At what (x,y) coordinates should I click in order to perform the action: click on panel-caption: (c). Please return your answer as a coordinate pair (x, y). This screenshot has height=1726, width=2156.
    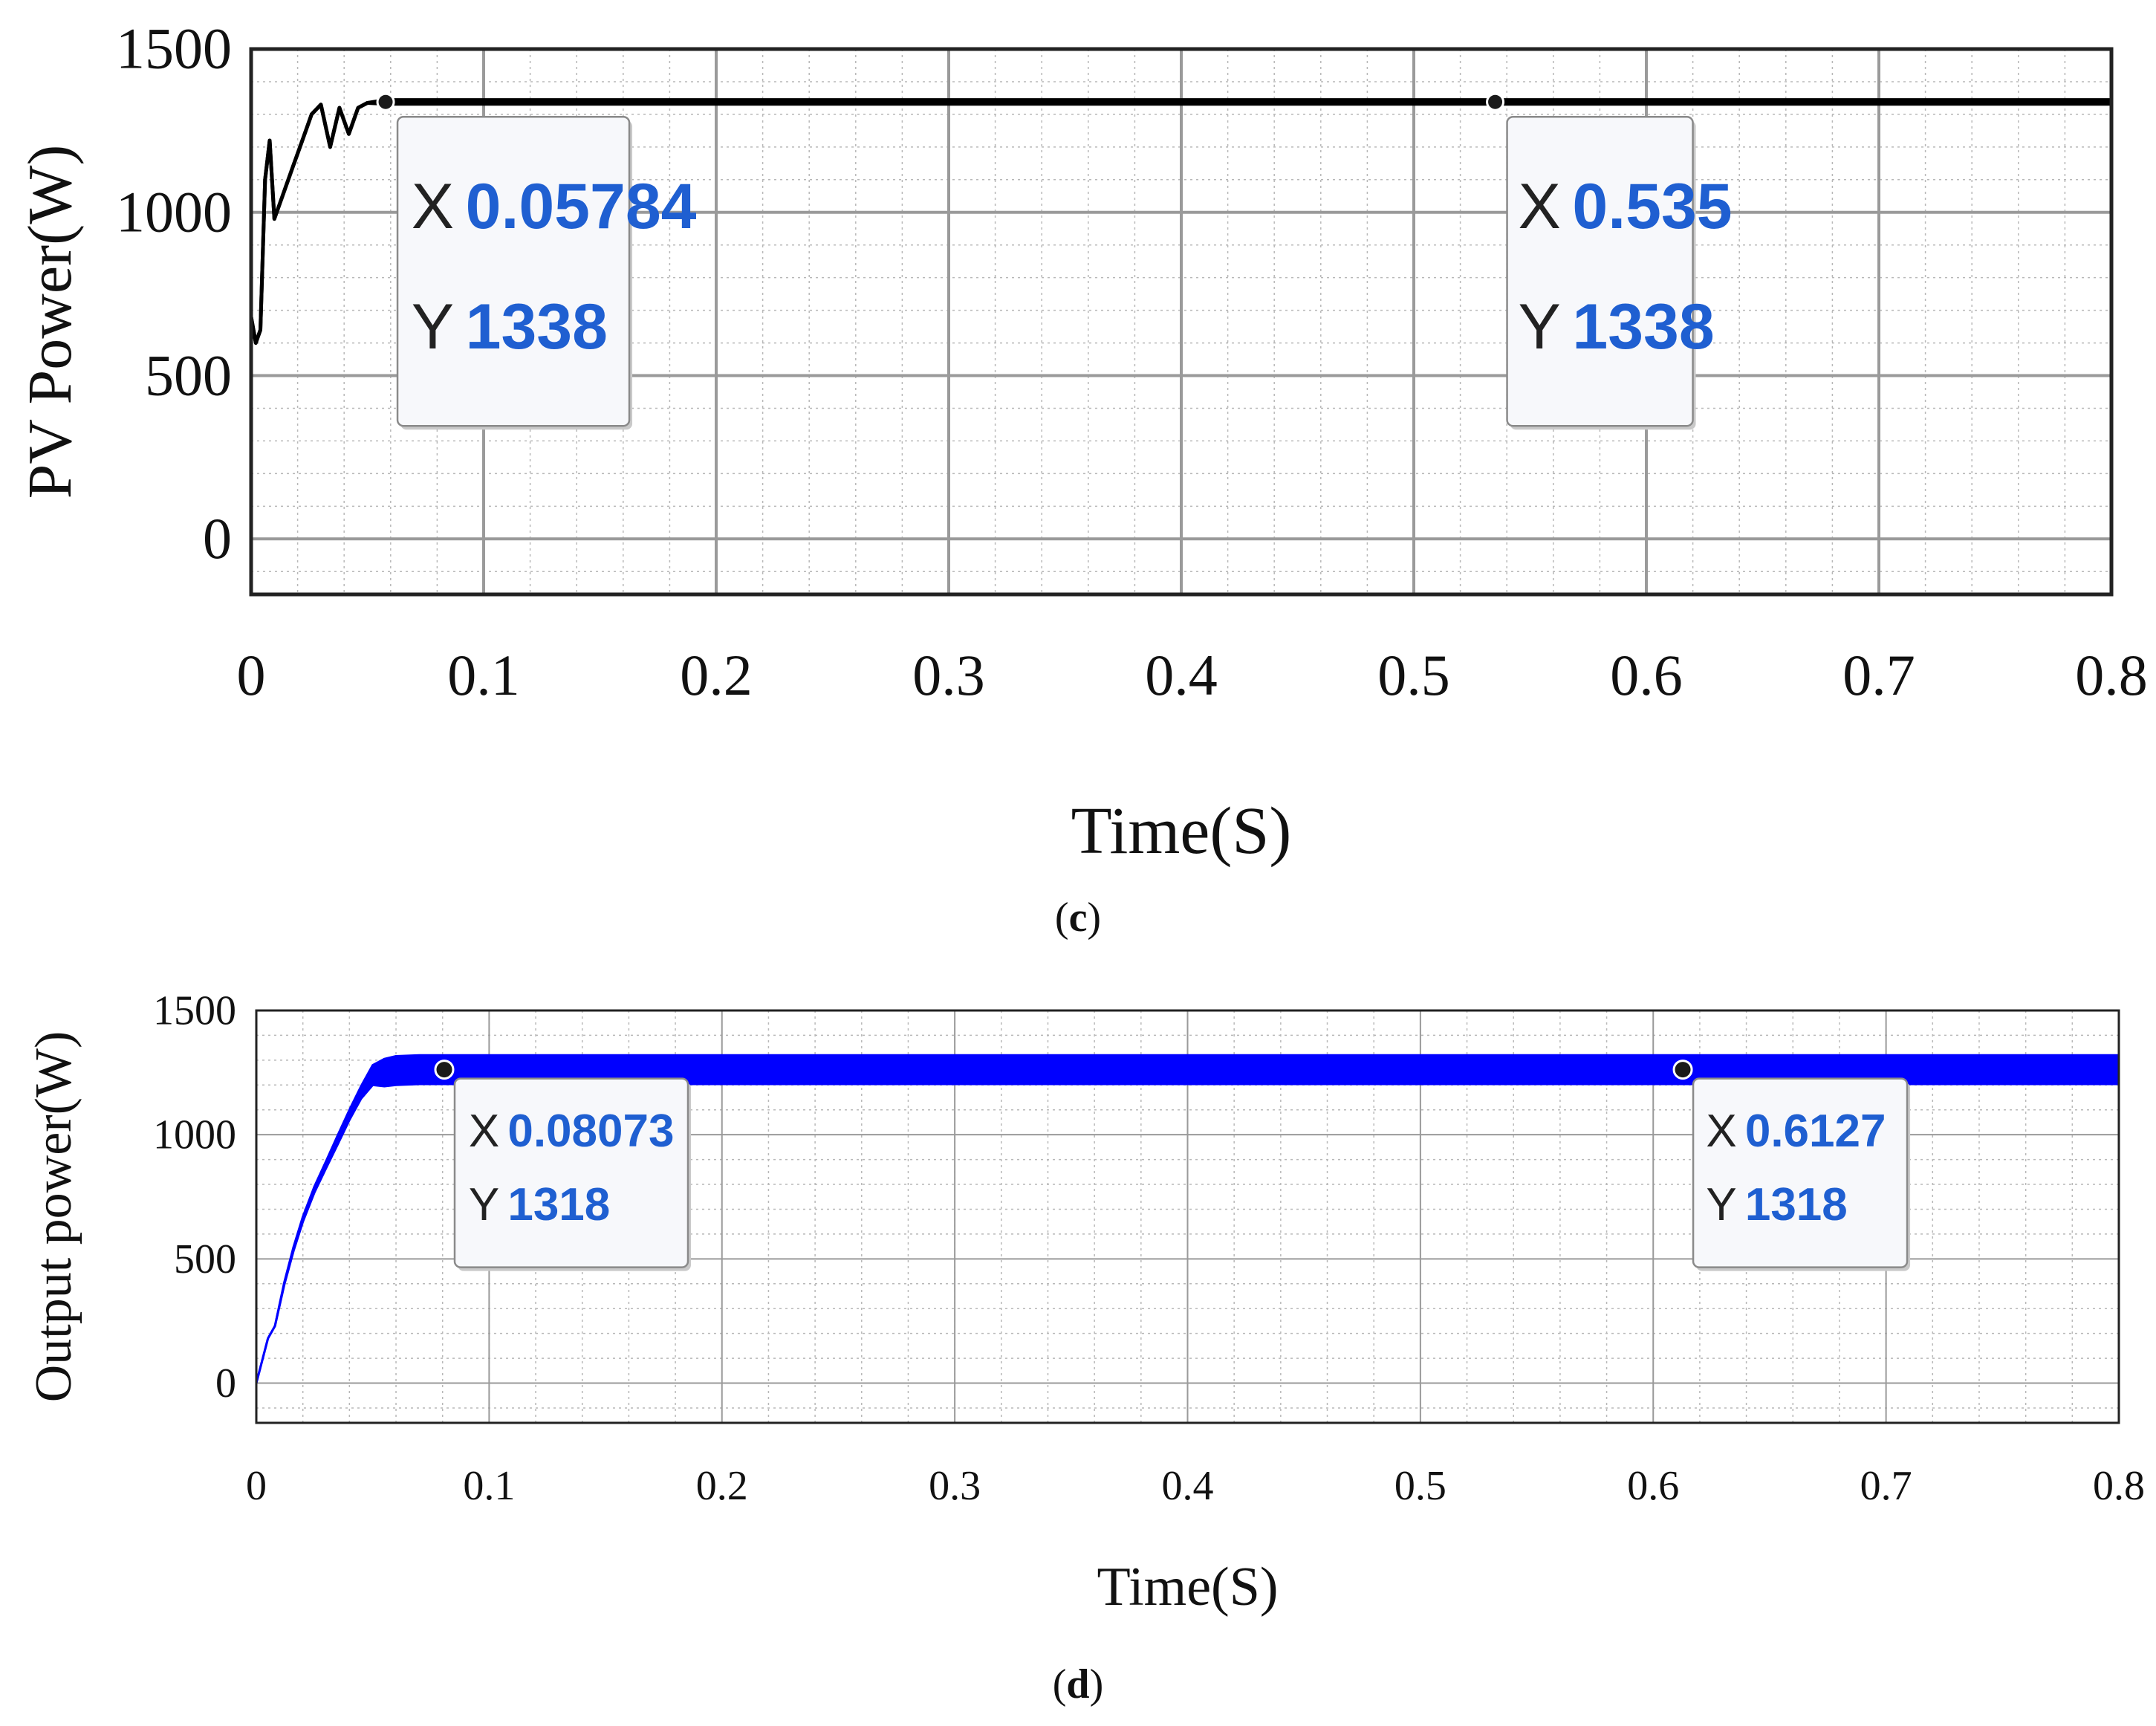
    Looking at the image, I should click on (1078, 918).